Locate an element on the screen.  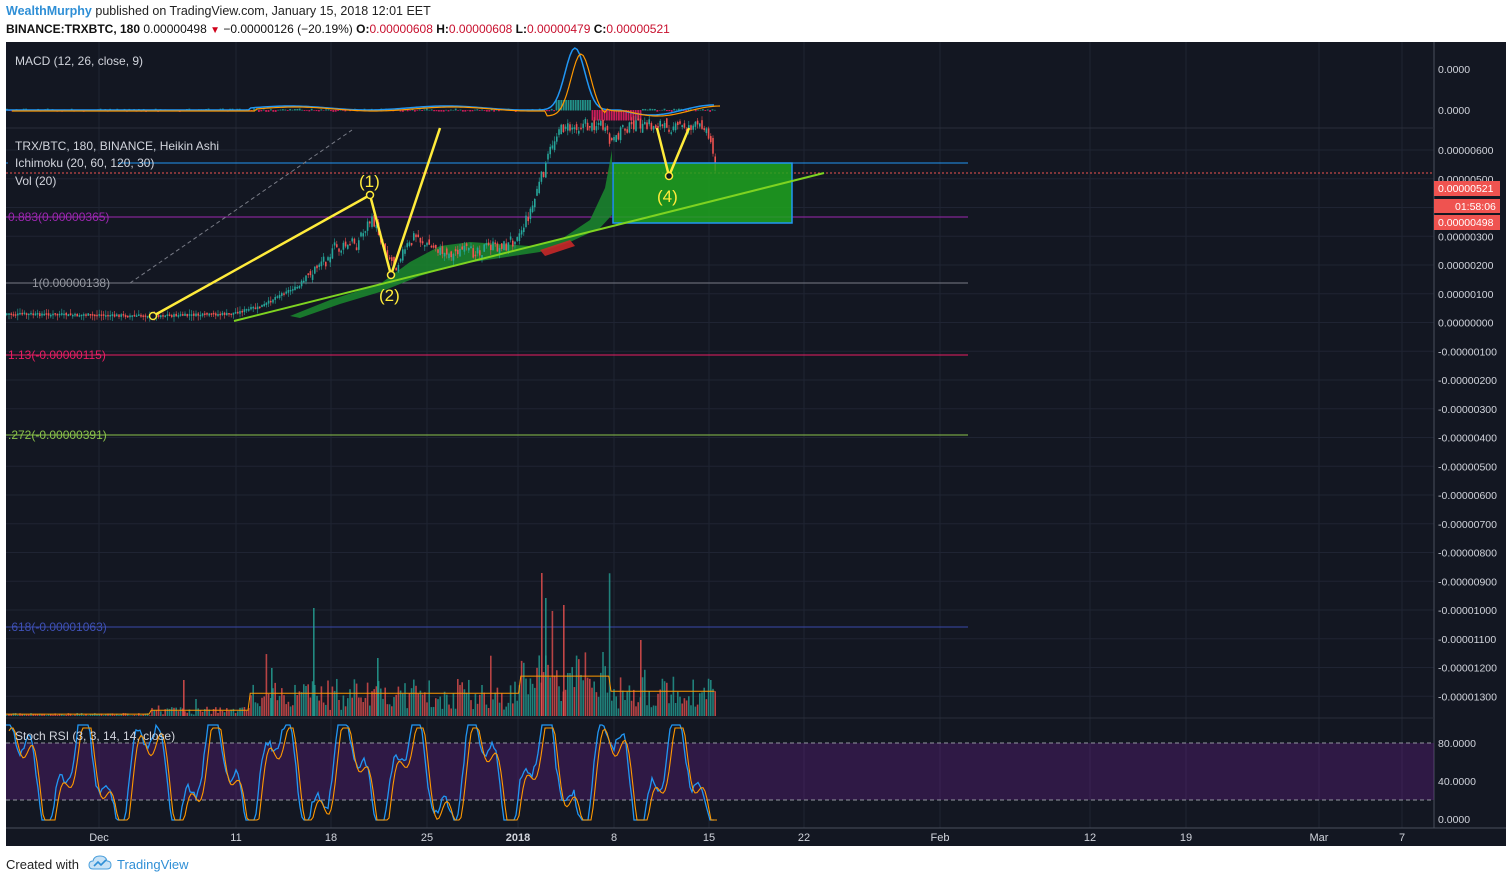
author-link: WealthMurphy is located at coordinates (49, 11).